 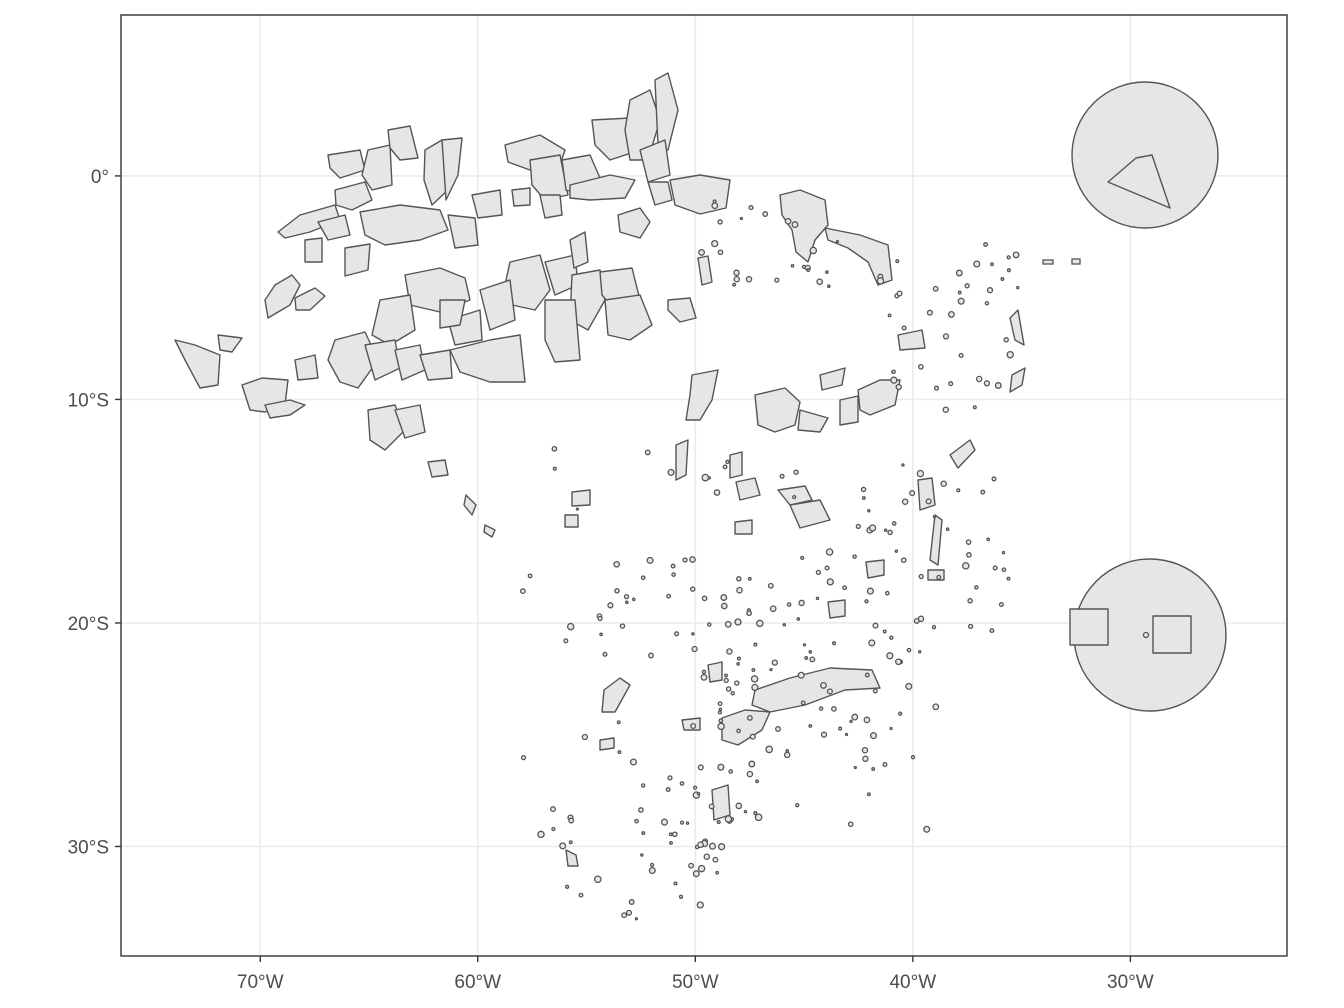 I want to click on x-tick-label: 40°W, so click(x=912, y=982).